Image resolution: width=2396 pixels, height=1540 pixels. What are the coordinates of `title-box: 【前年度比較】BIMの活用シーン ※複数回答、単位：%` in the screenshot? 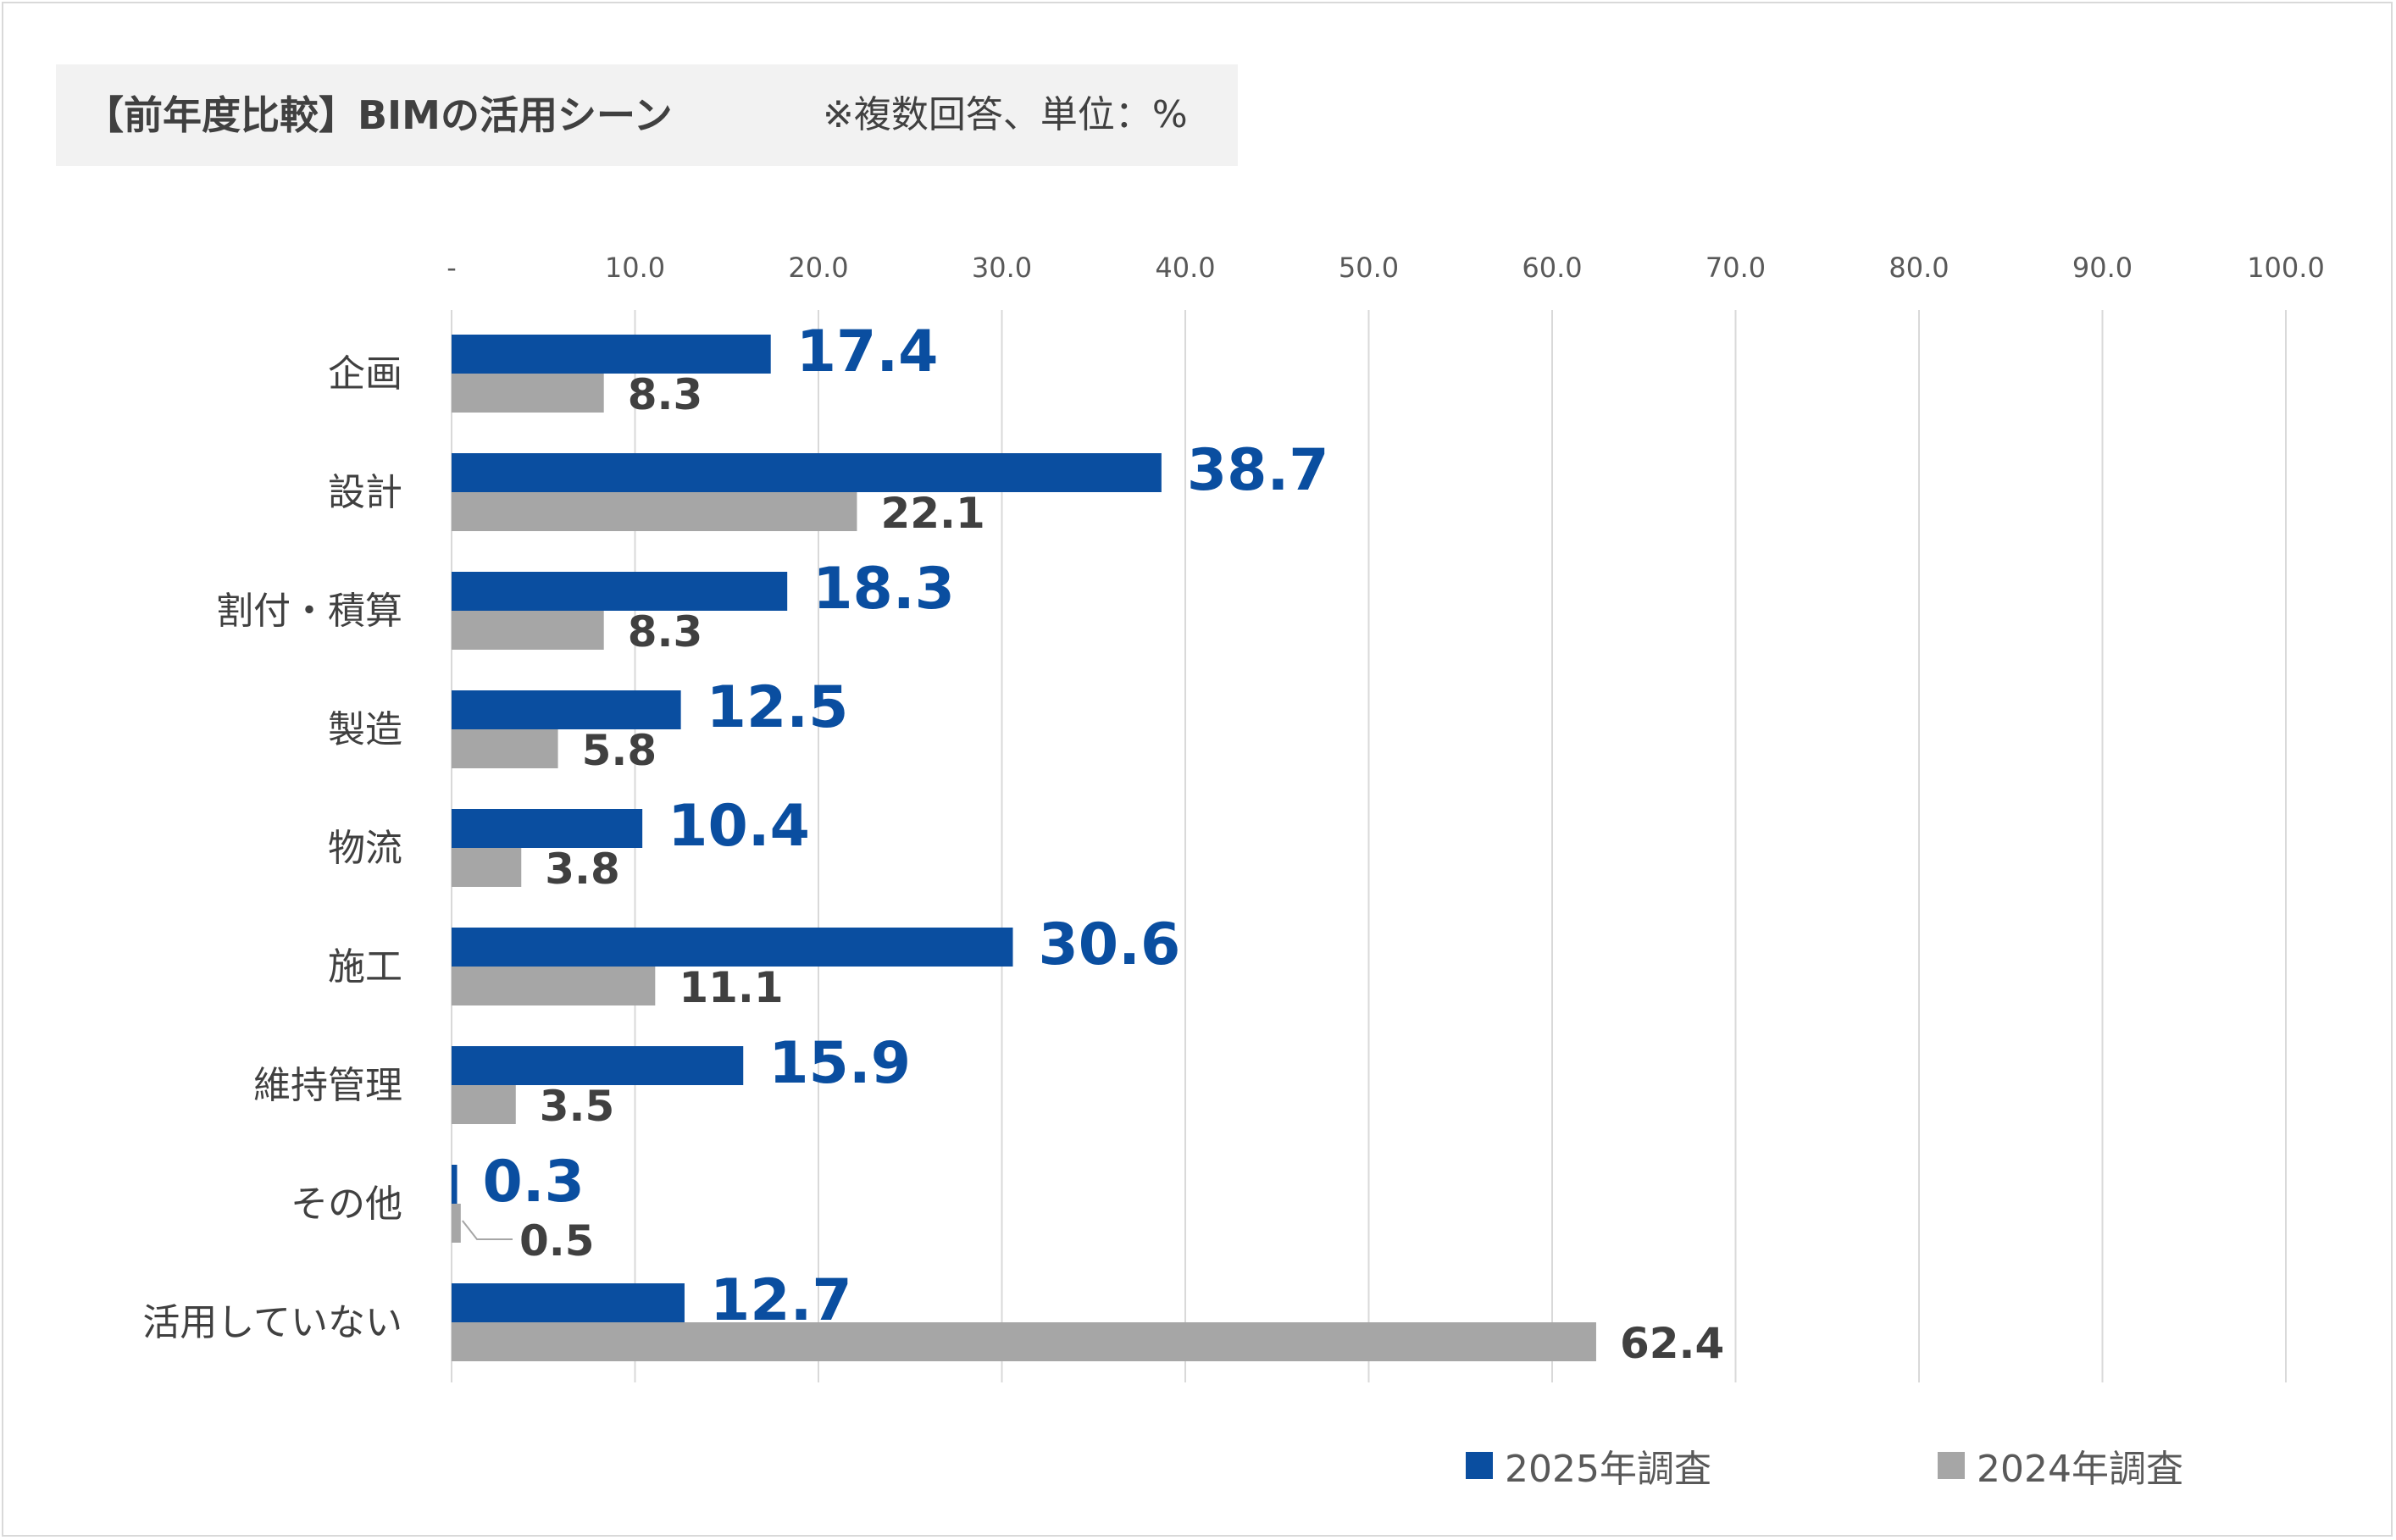 It's located at (647, 115).